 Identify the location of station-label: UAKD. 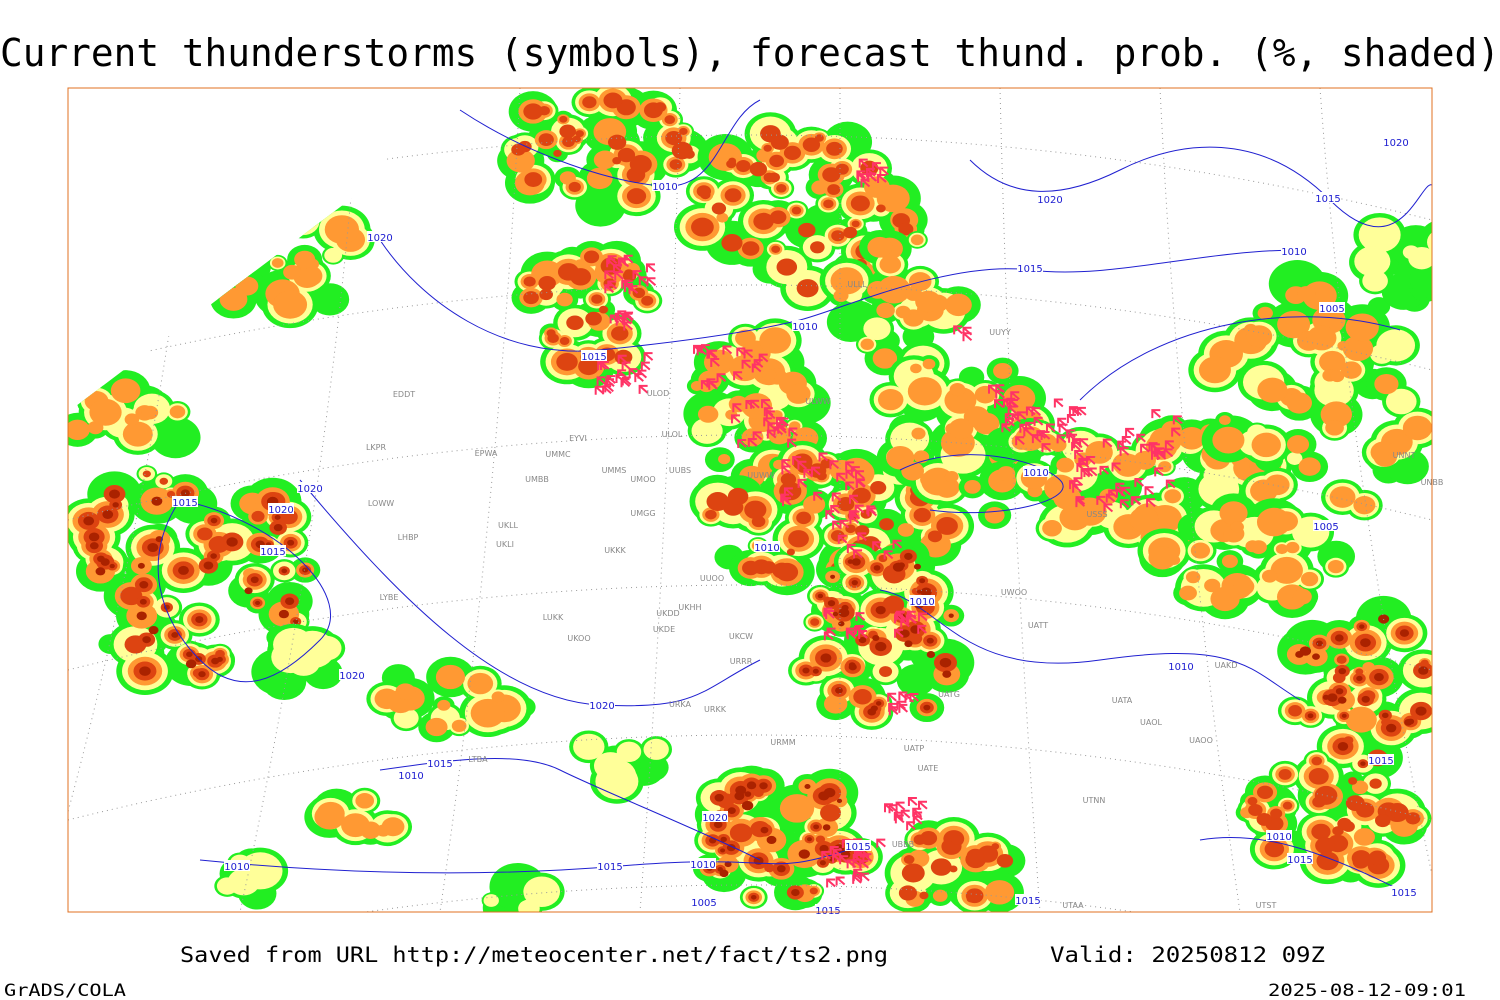
(1226, 665).